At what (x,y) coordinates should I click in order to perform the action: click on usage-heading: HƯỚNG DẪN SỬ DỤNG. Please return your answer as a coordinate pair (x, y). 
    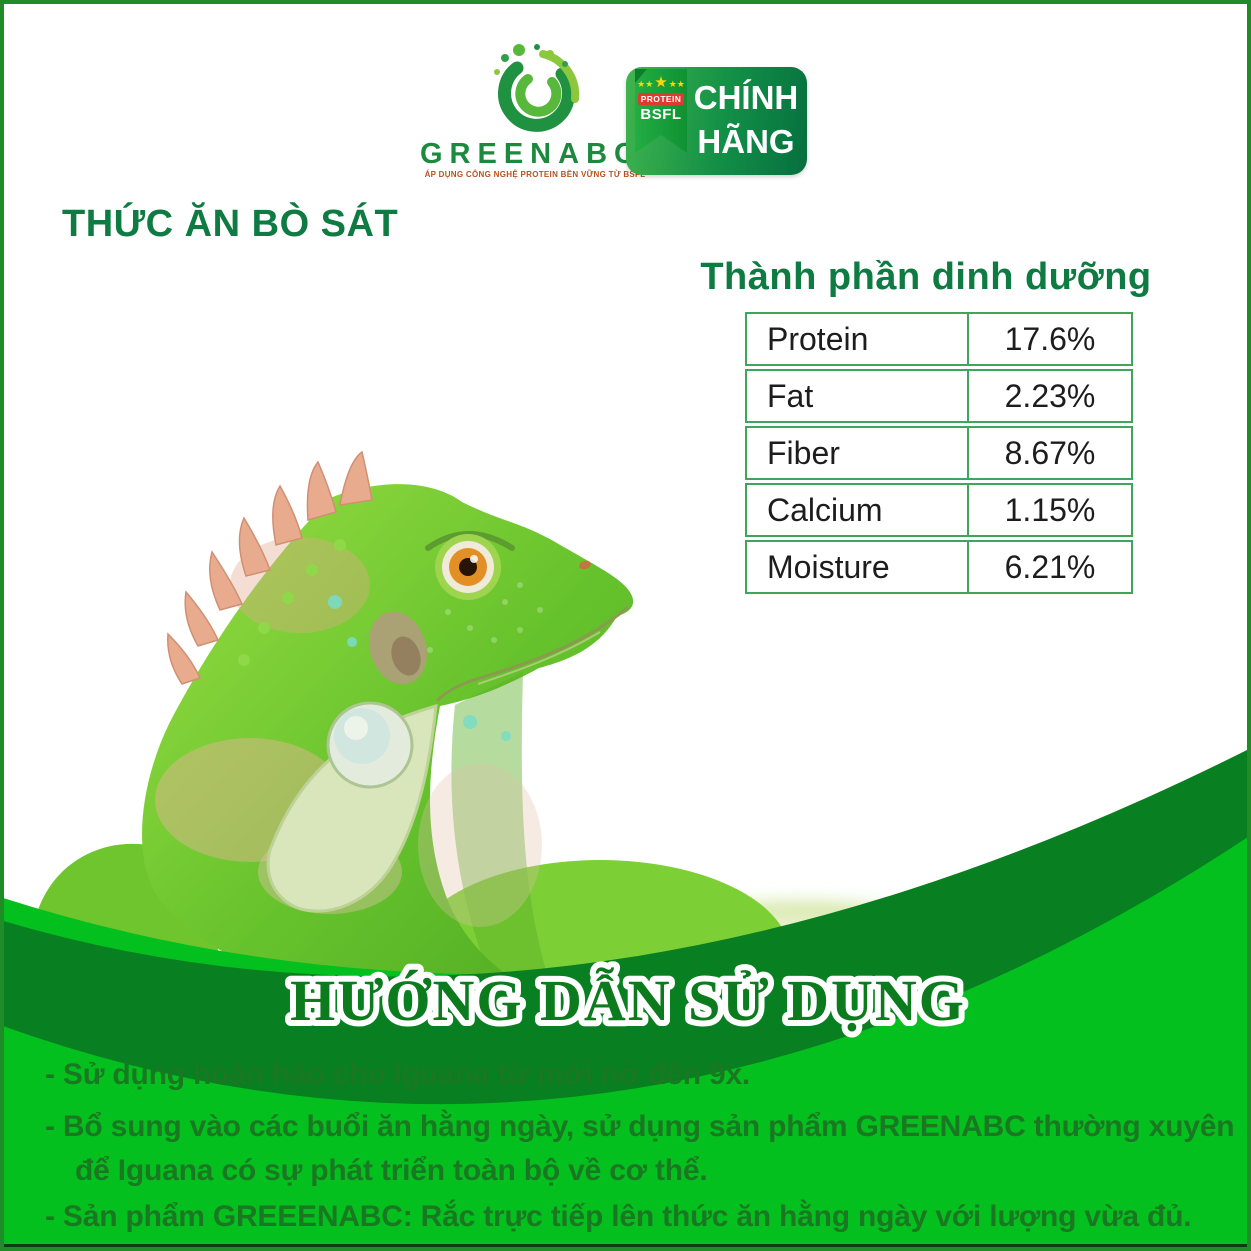
    Looking at the image, I should click on (628, 1000).